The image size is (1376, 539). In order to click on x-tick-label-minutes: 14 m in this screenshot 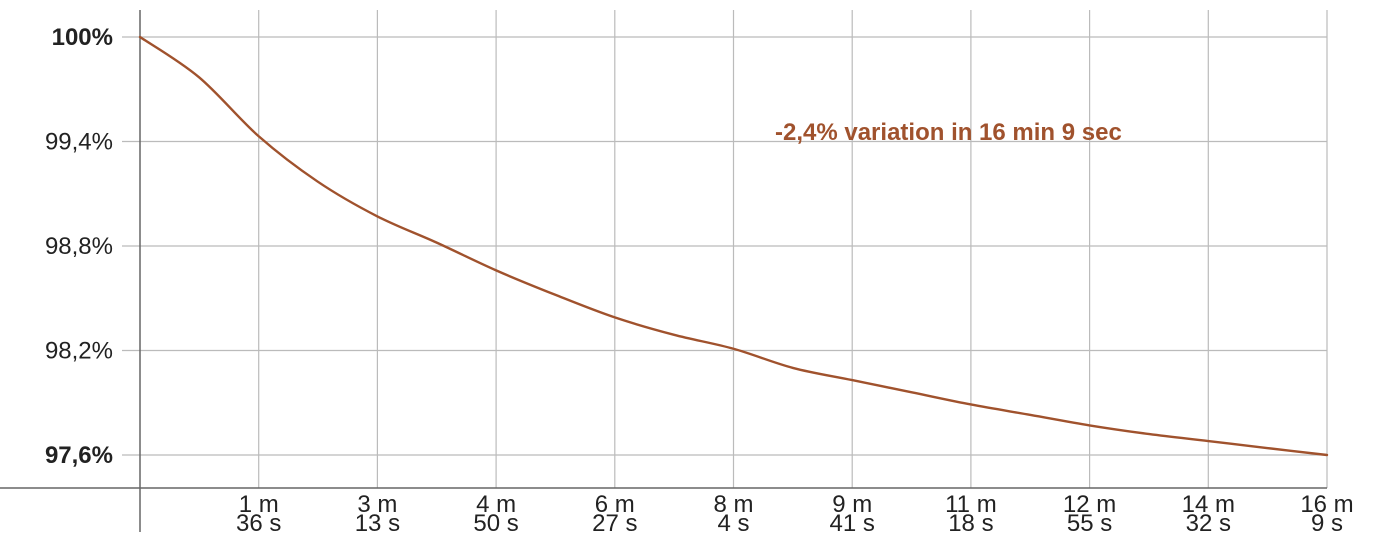, I will do `click(1208, 504)`.